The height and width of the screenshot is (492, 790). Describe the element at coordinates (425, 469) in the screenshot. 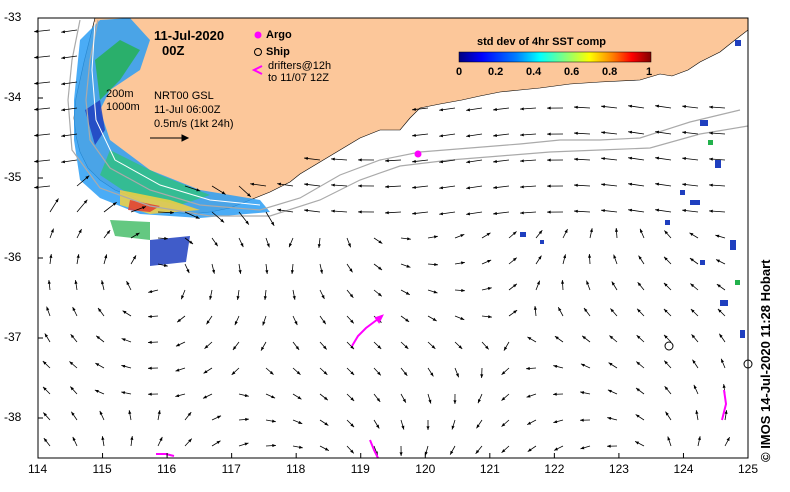

I see `x-tick-label: 120` at that location.